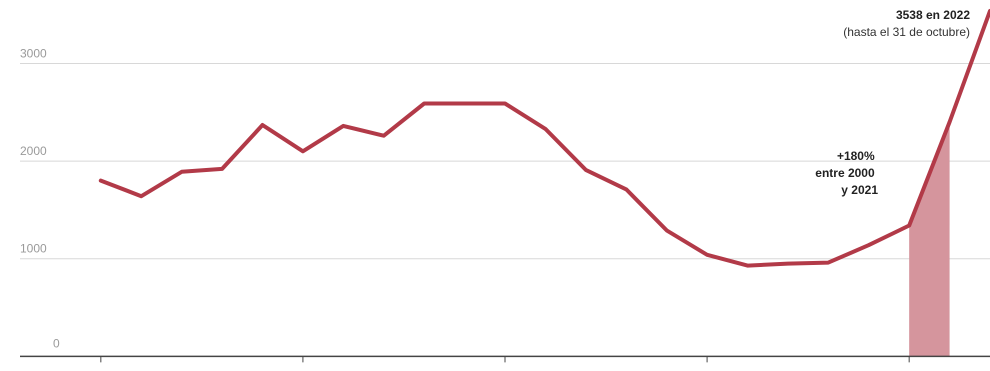 This screenshot has height=371, width=990. Describe the element at coordinates (933, 15) in the screenshot. I see `end-annotation-title: 3538 en 2022` at that location.